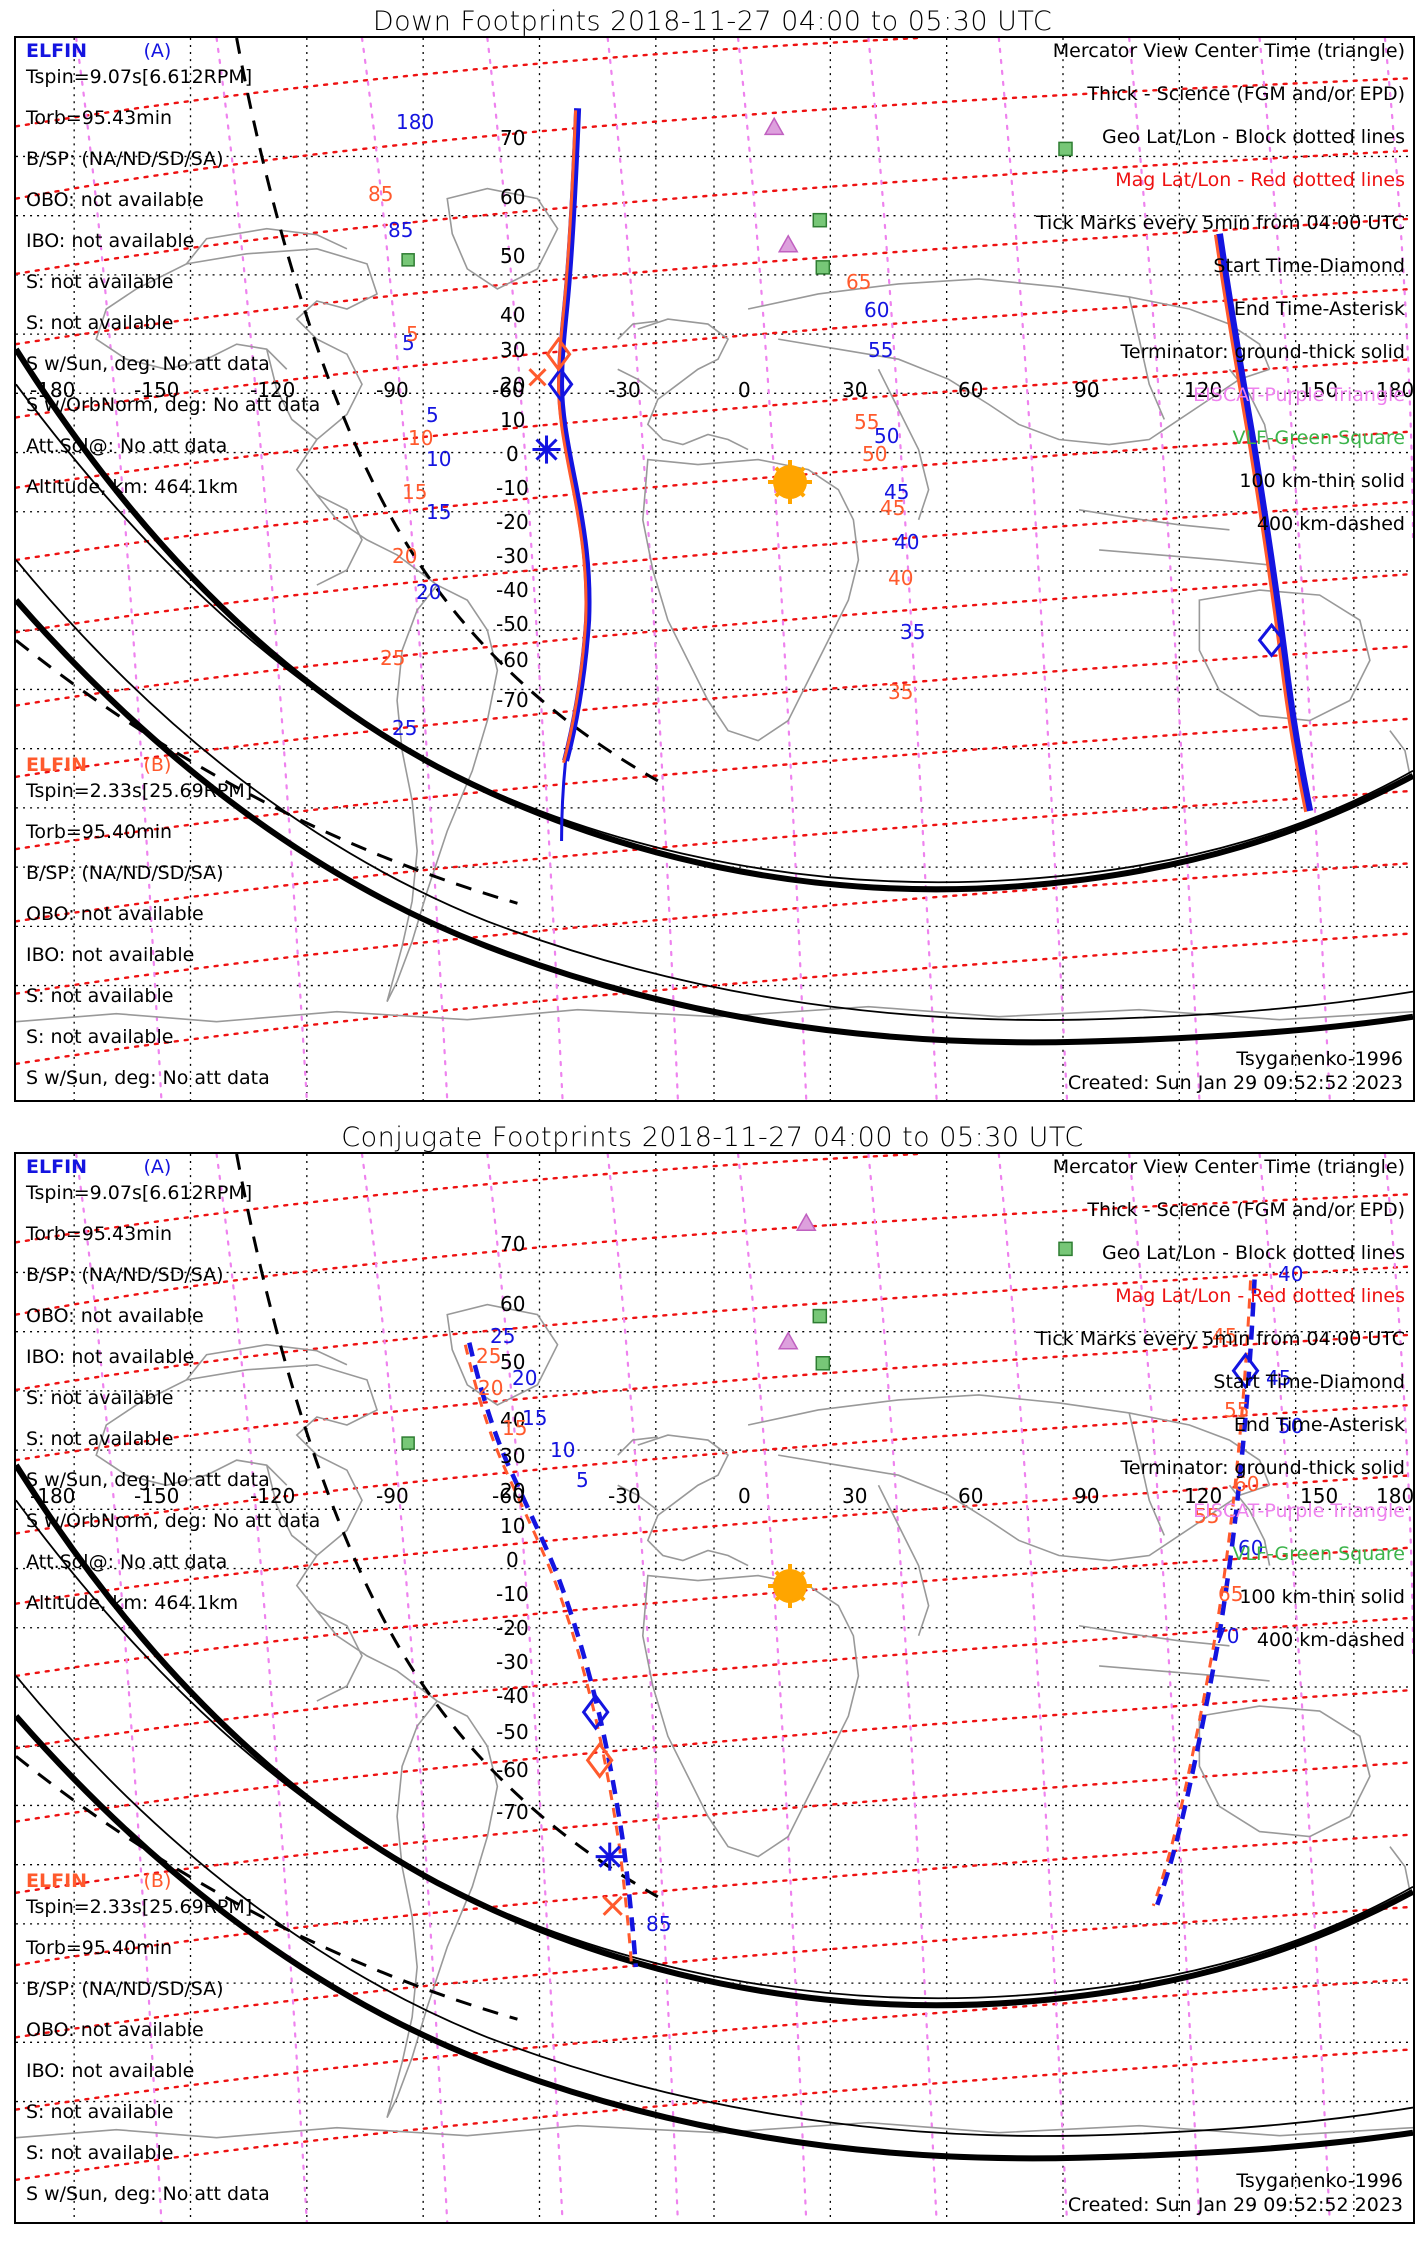 The height and width of the screenshot is (2250, 1425). Describe the element at coordinates (1319, 2181) in the screenshot. I see `model-label-conjugate: Tsyganenko-1996` at that location.